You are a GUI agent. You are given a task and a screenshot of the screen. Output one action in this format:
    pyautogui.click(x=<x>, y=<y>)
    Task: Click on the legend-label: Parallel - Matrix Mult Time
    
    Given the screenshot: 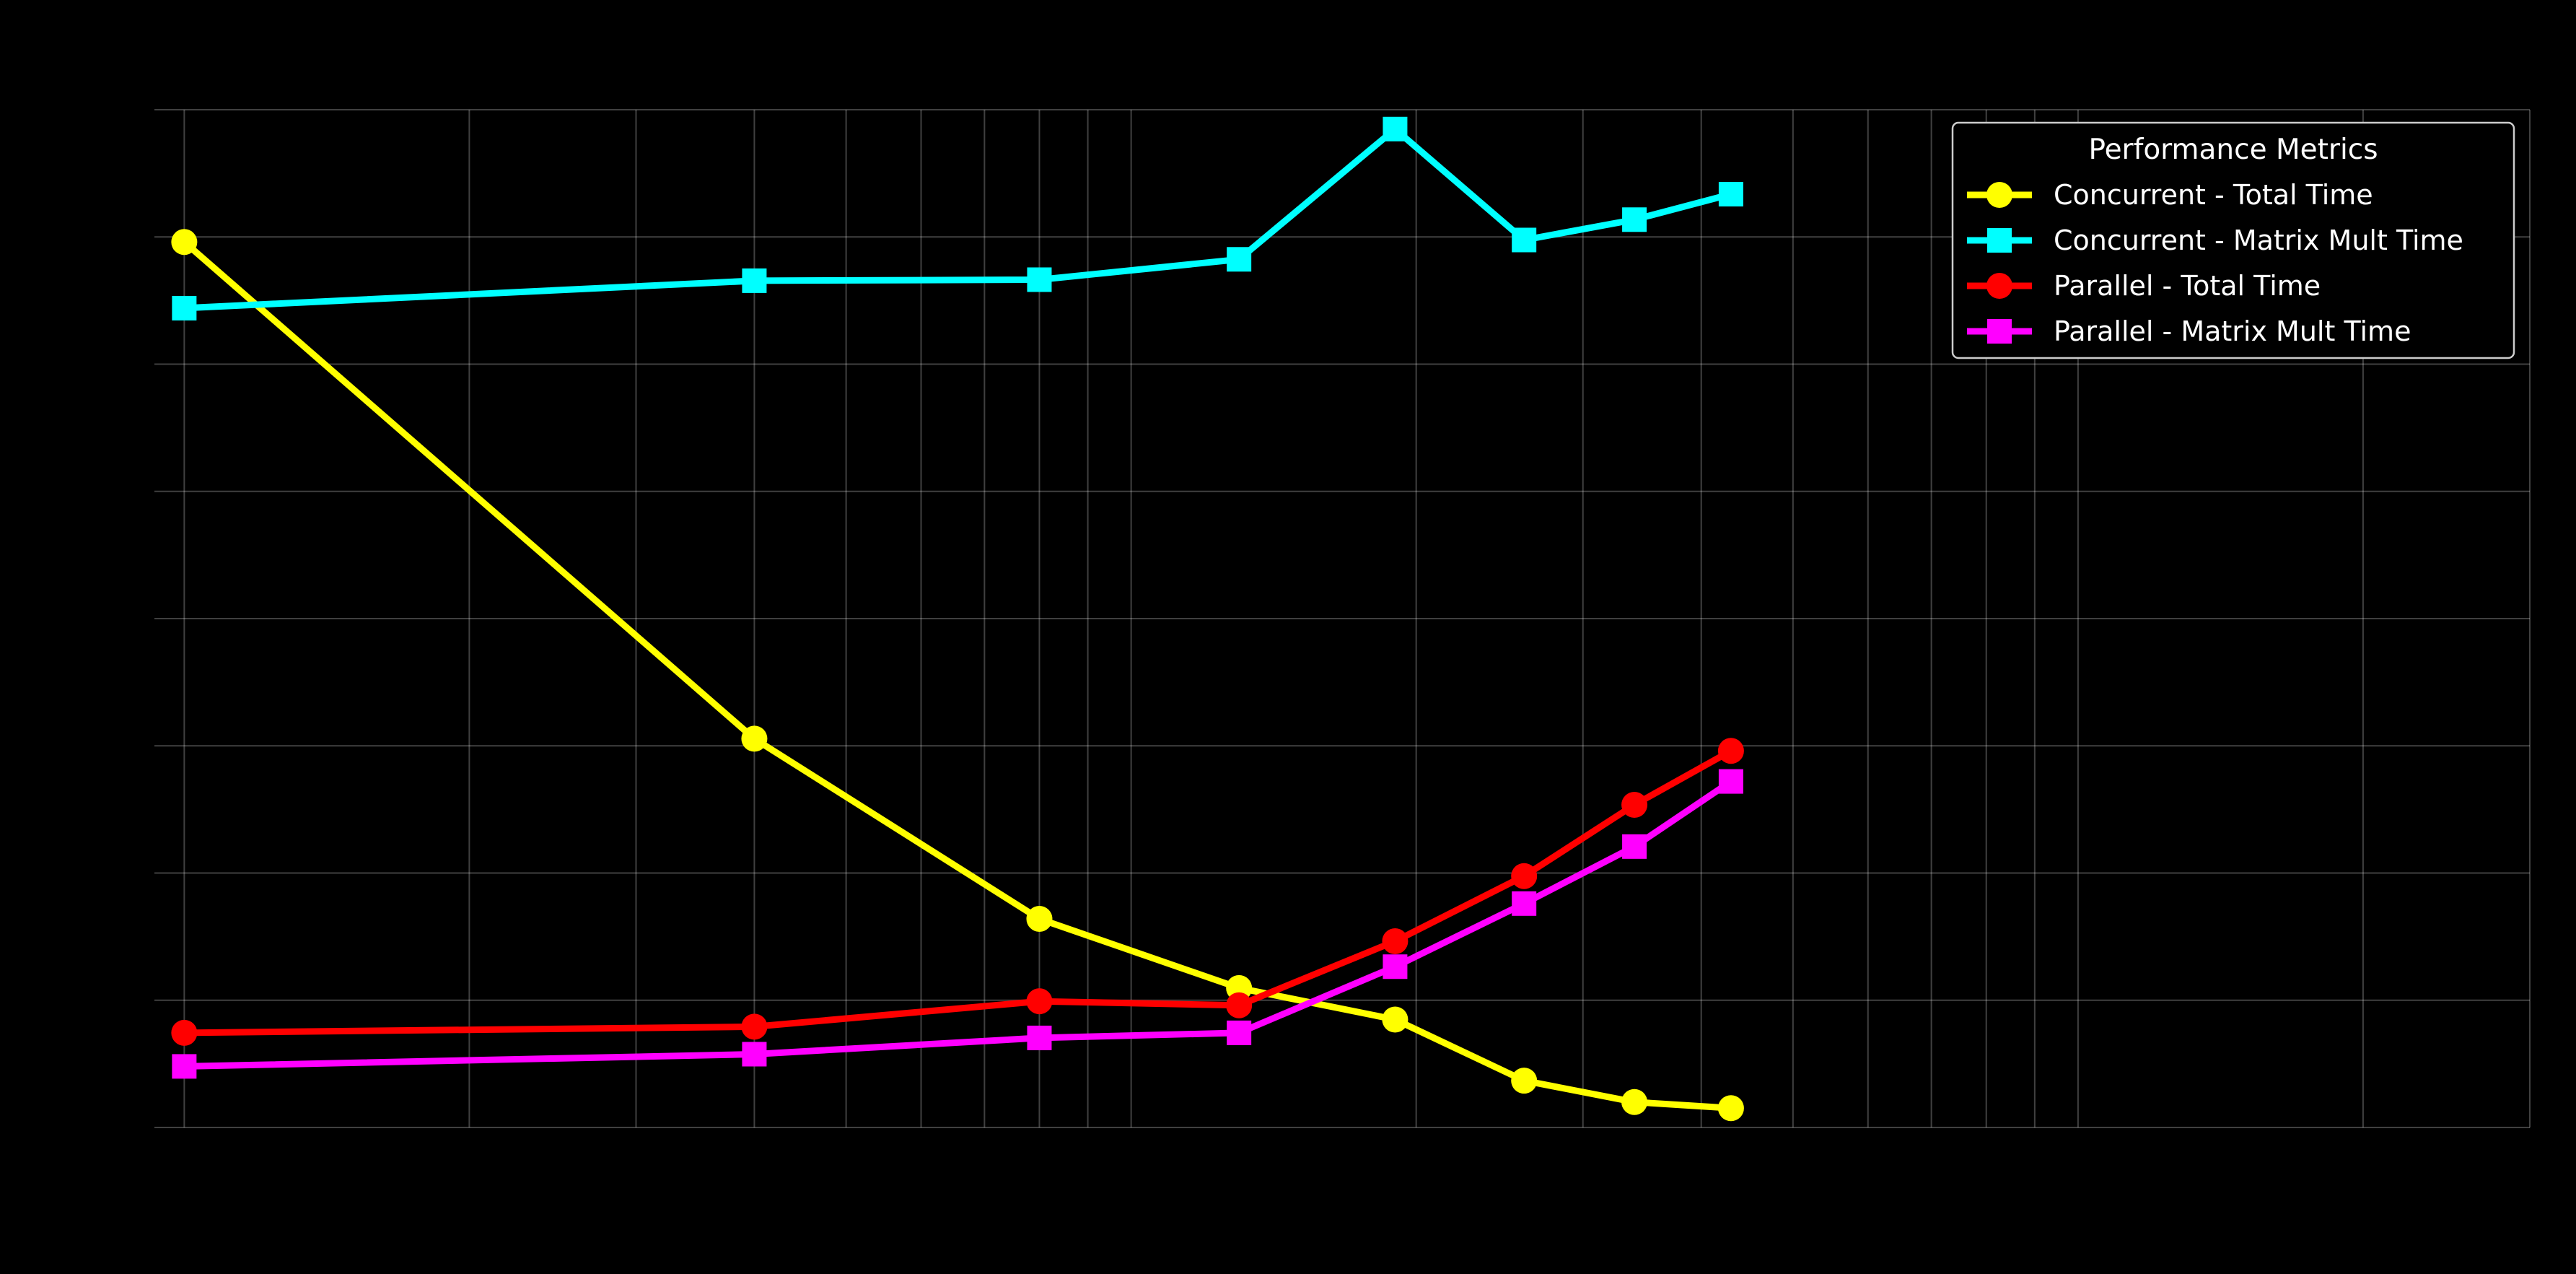 What is the action you would take?
    pyautogui.click(x=2232, y=331)
    